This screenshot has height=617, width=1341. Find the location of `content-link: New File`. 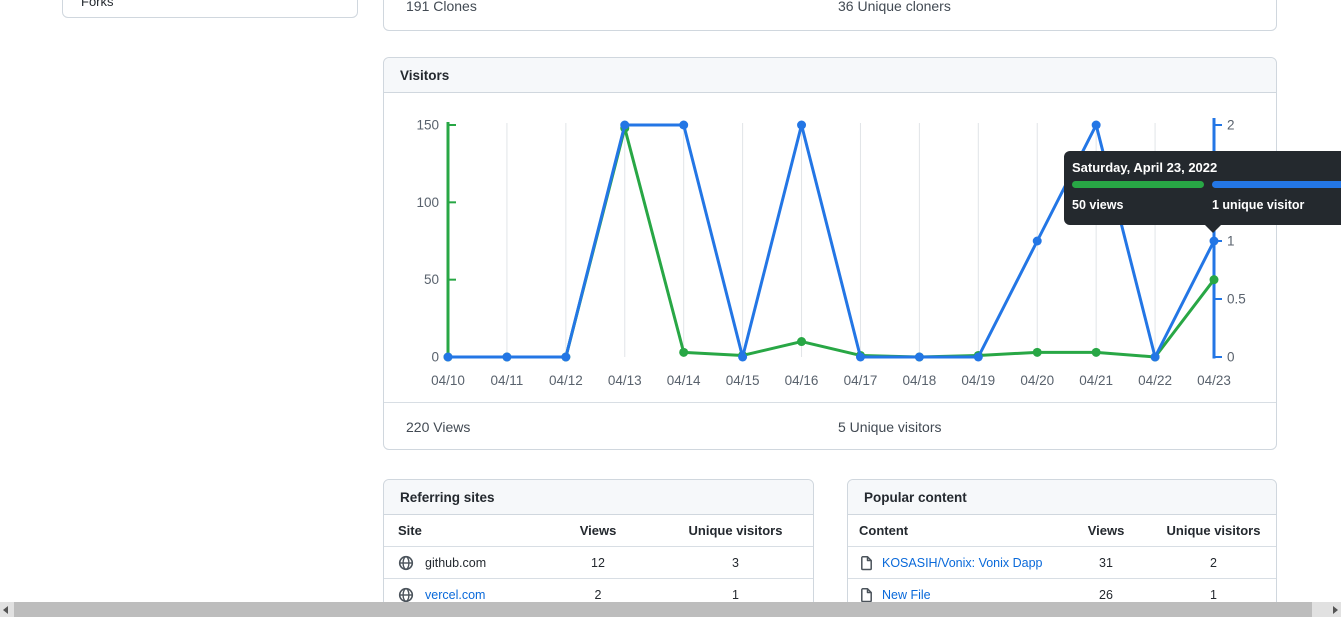

content-link: New File is located at coordinates (906, 595).